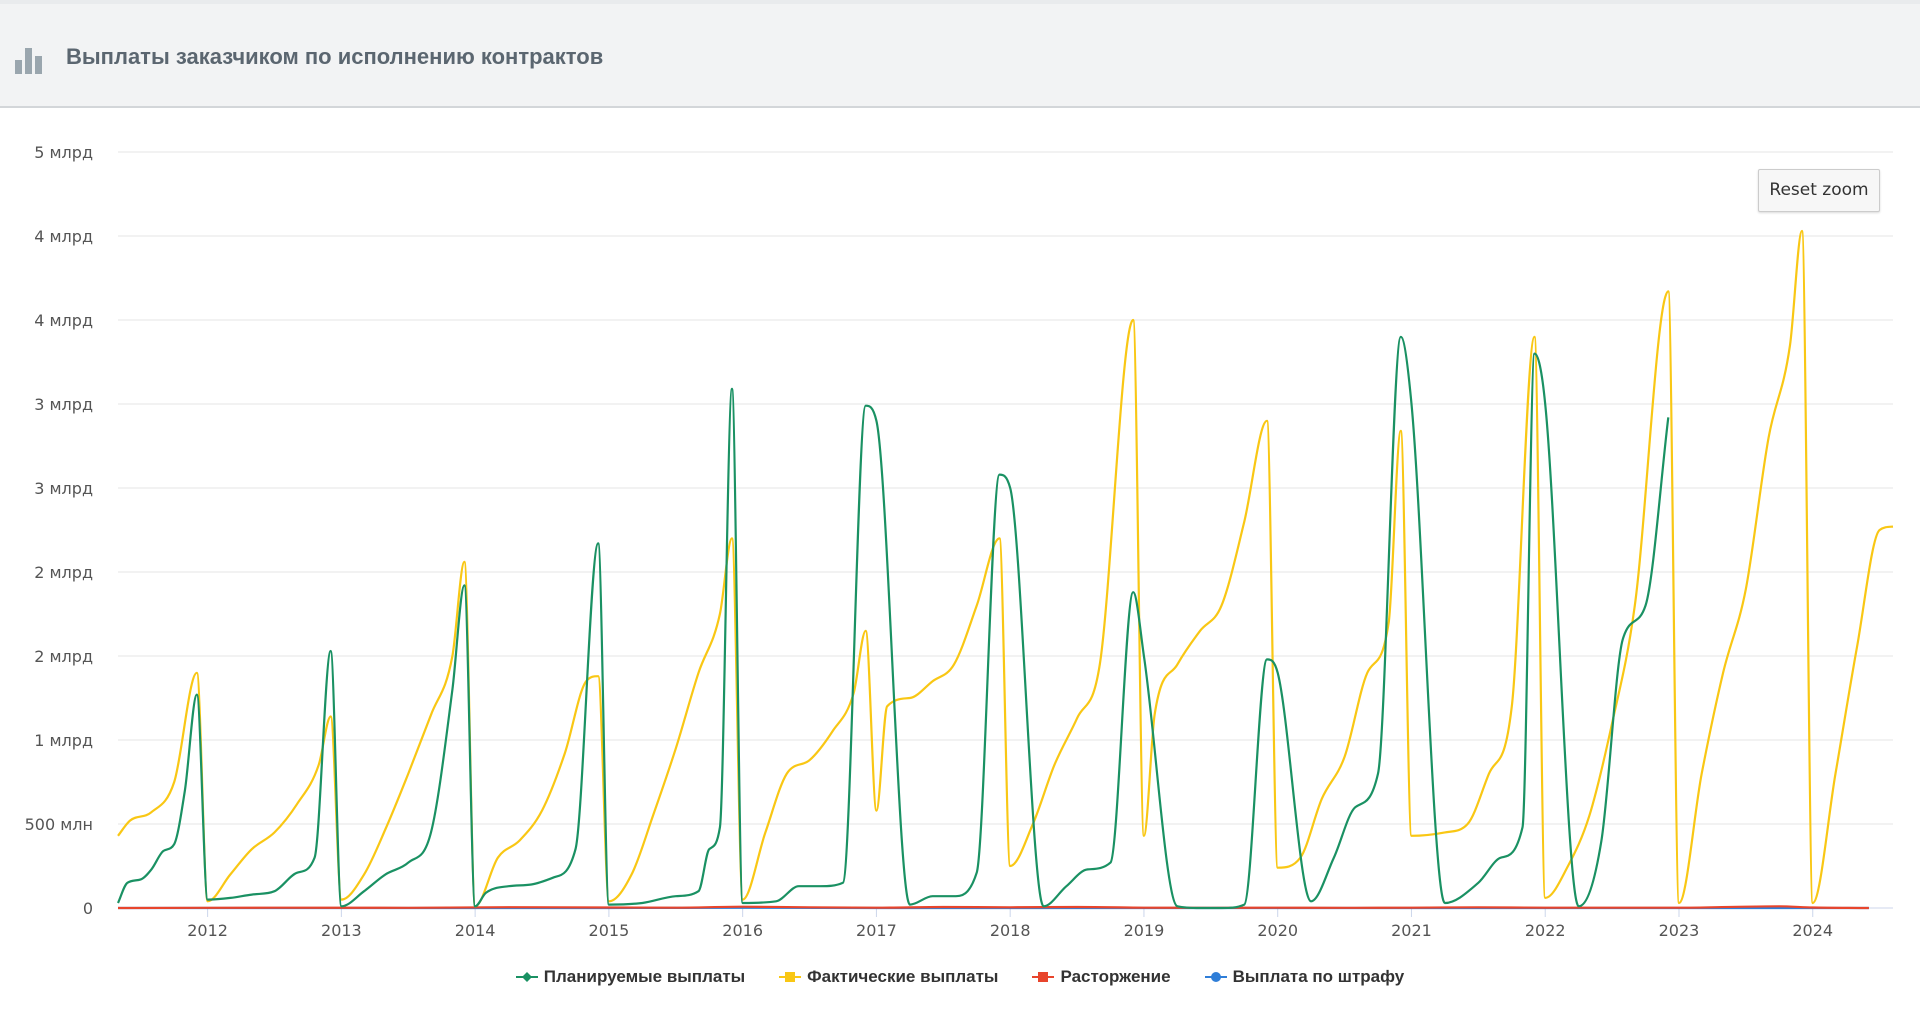 The height and width of the screenshot is (1012, 1920). Describe the element at coordinates (644, 976) in the screenshot. I see `legend-label: Планируемые выплаты` at that location.